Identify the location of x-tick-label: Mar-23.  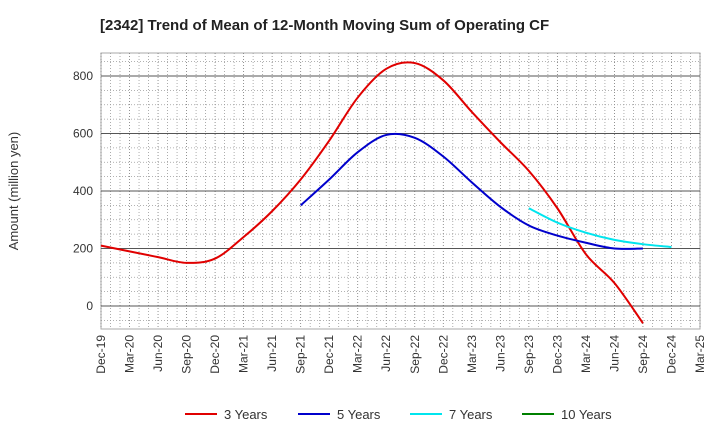
(472, 354).